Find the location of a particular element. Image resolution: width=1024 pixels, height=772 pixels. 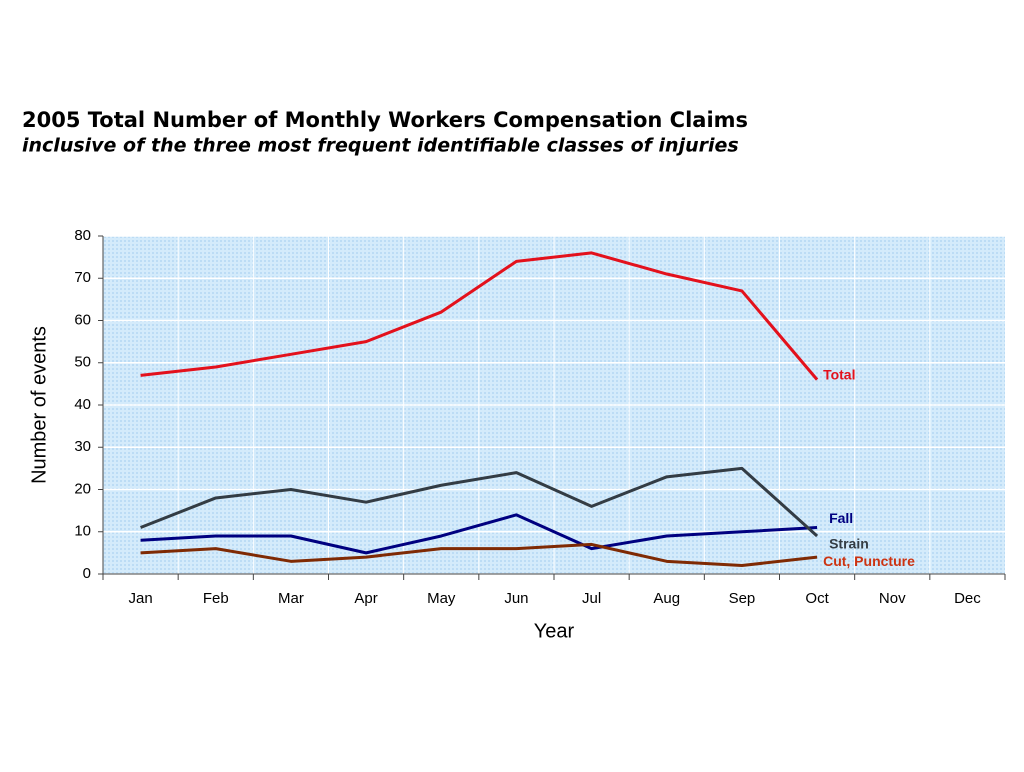

y-tick-label: 80 is located at coordinates (82, 235).